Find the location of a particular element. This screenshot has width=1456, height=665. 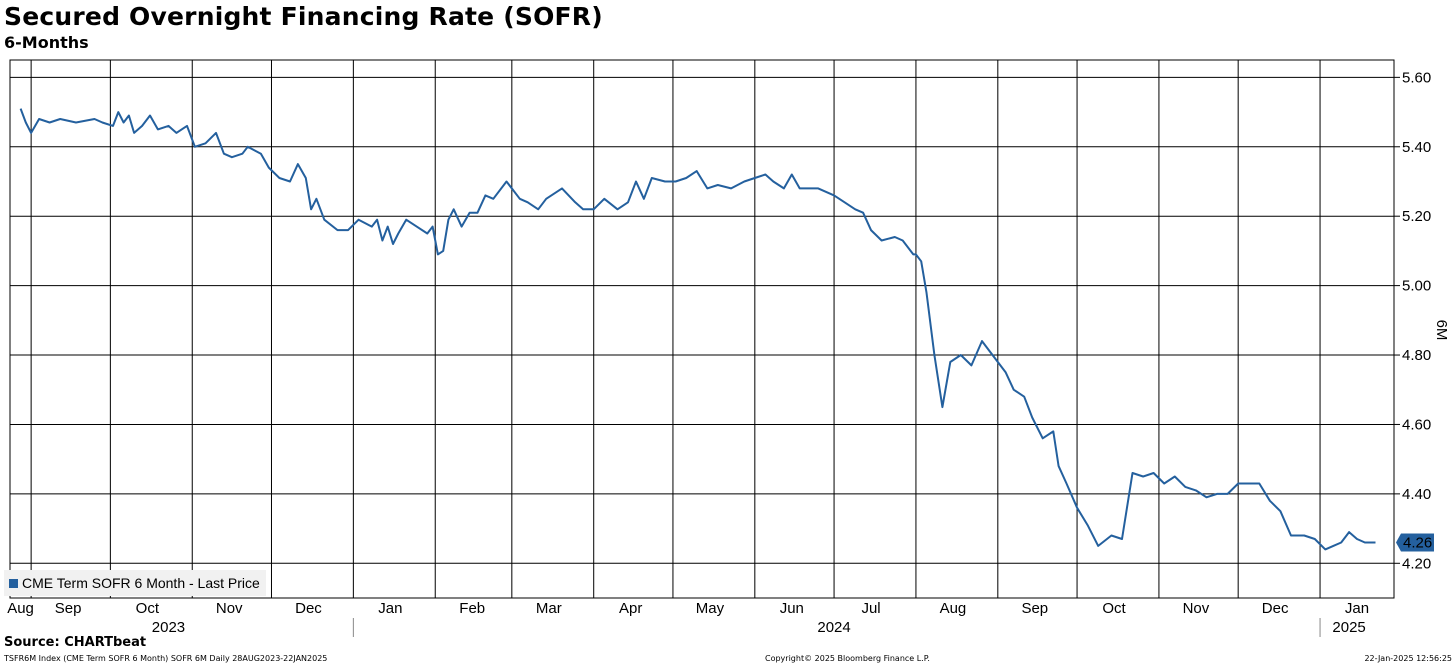

y-tick-label: 5.60 is located at coordinates (1416, 77).